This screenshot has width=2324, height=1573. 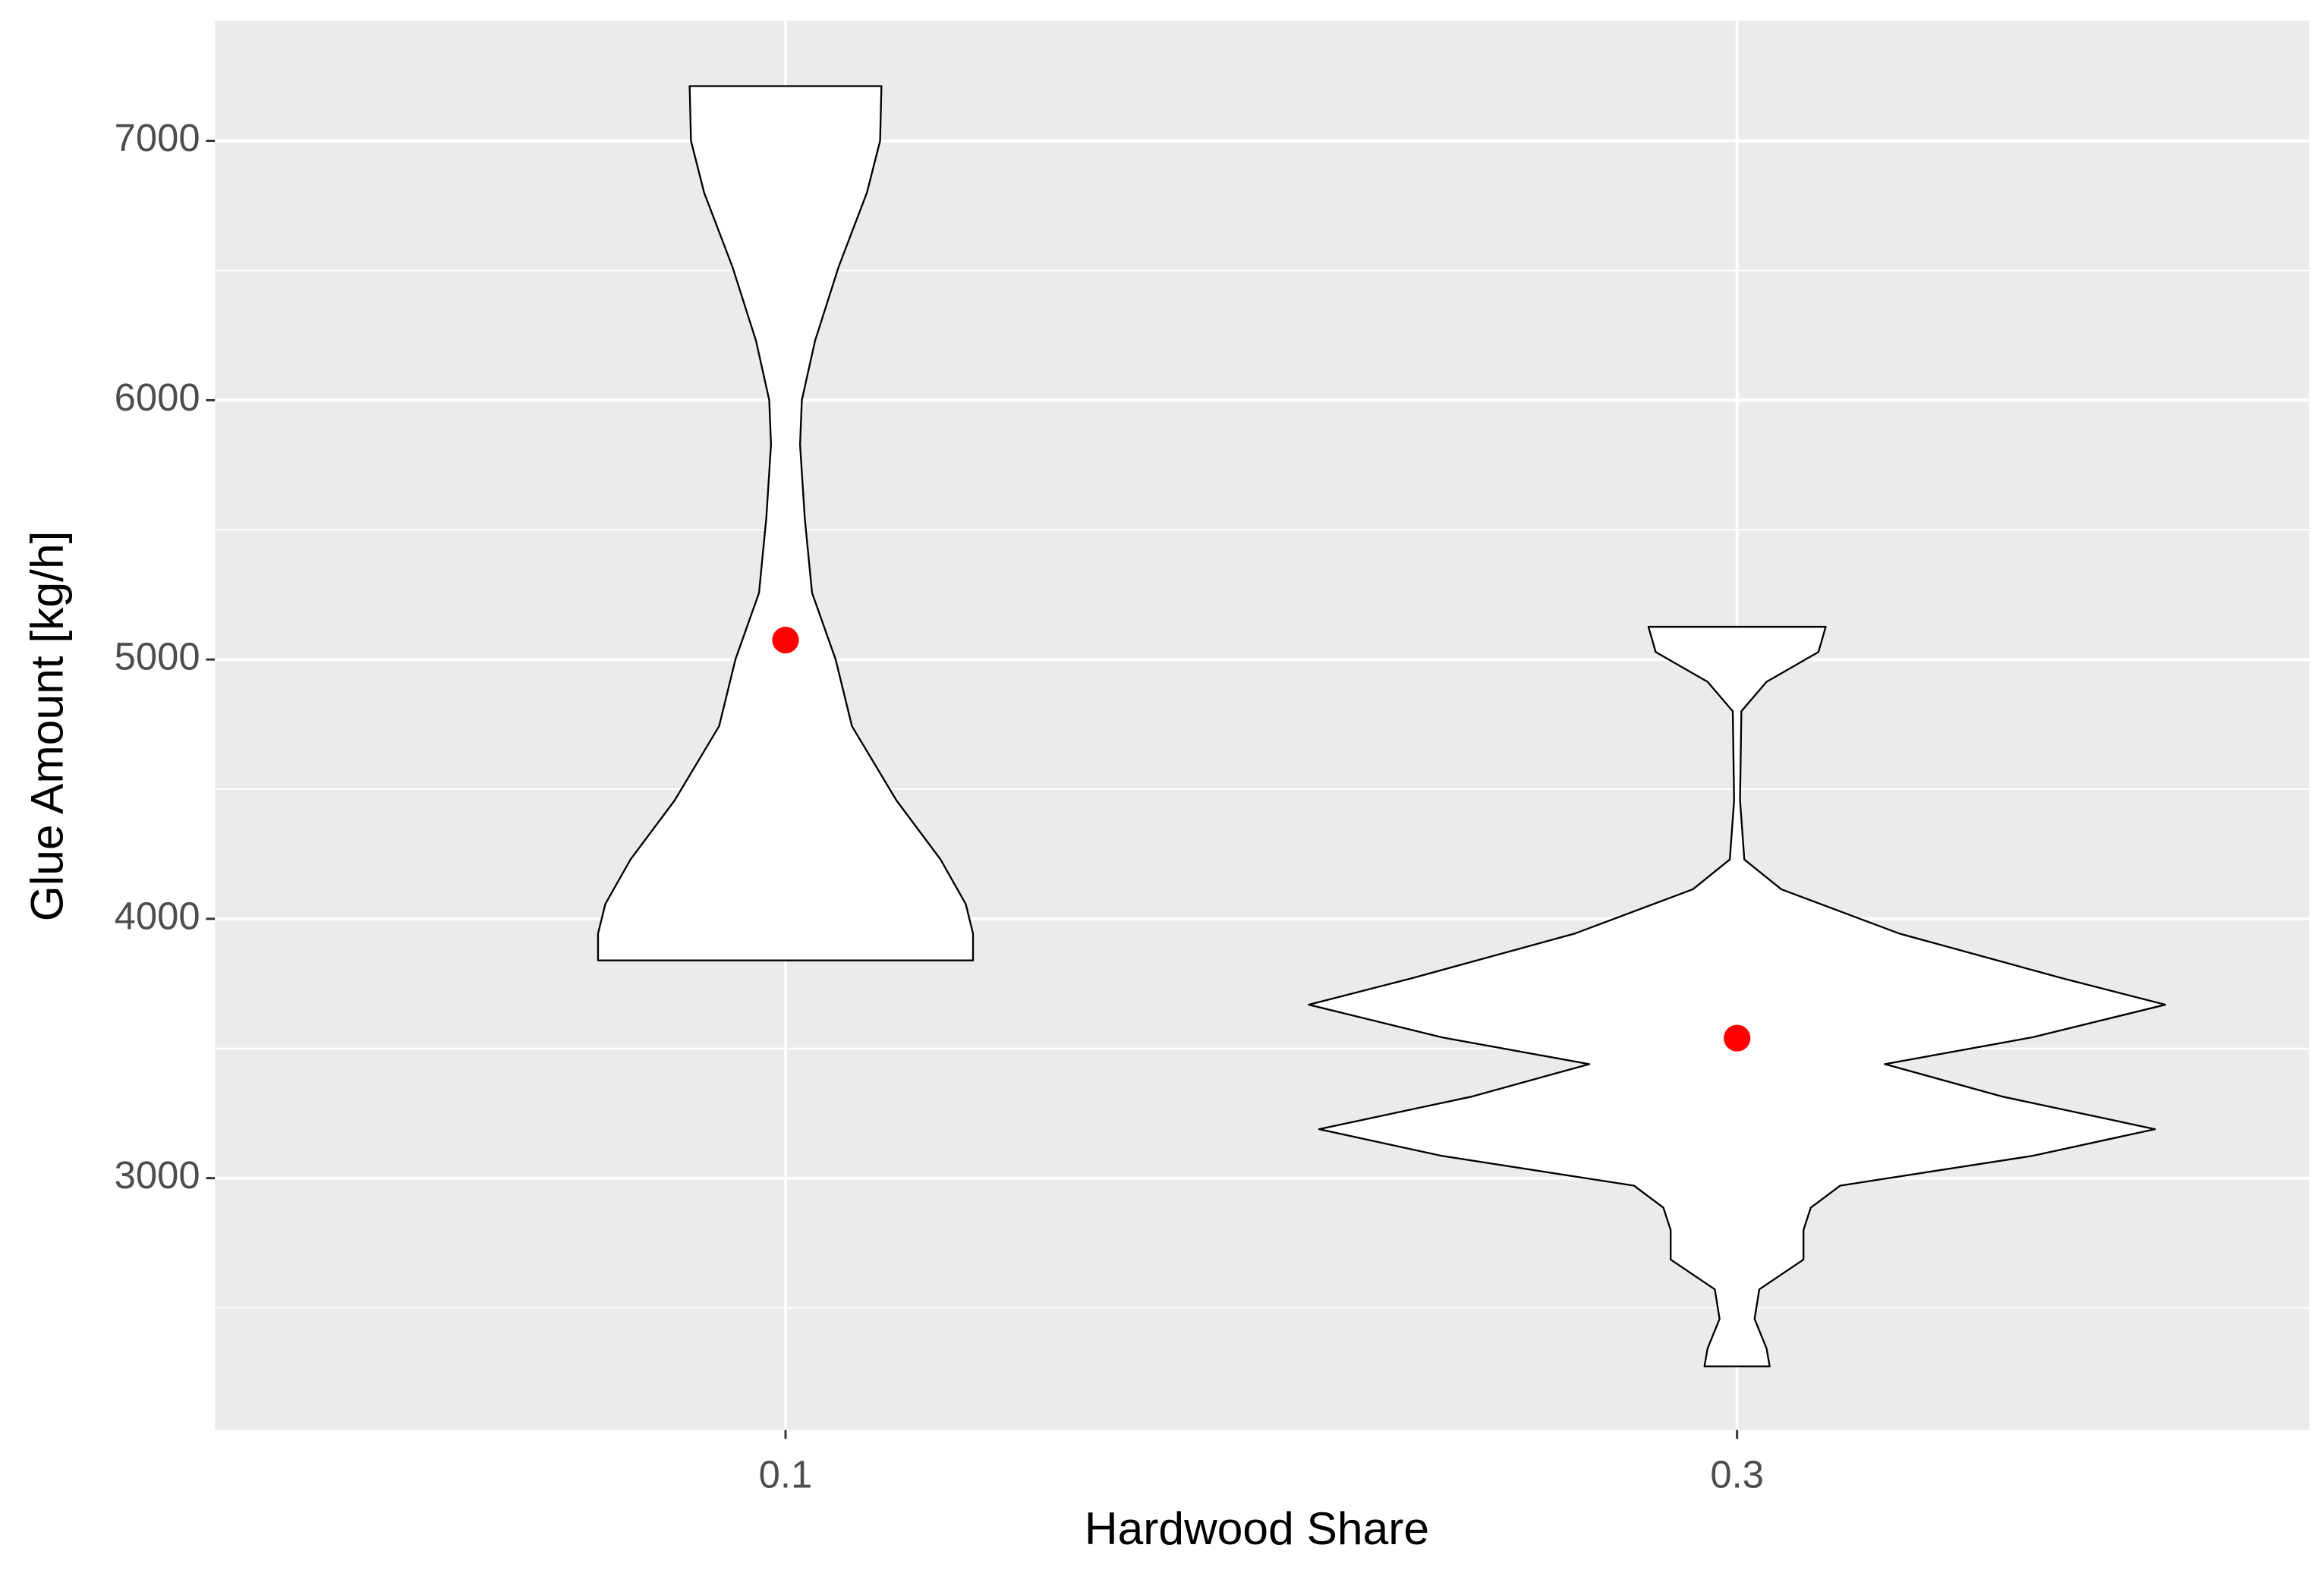 I want to click on violin, so click(x=786, y=523).